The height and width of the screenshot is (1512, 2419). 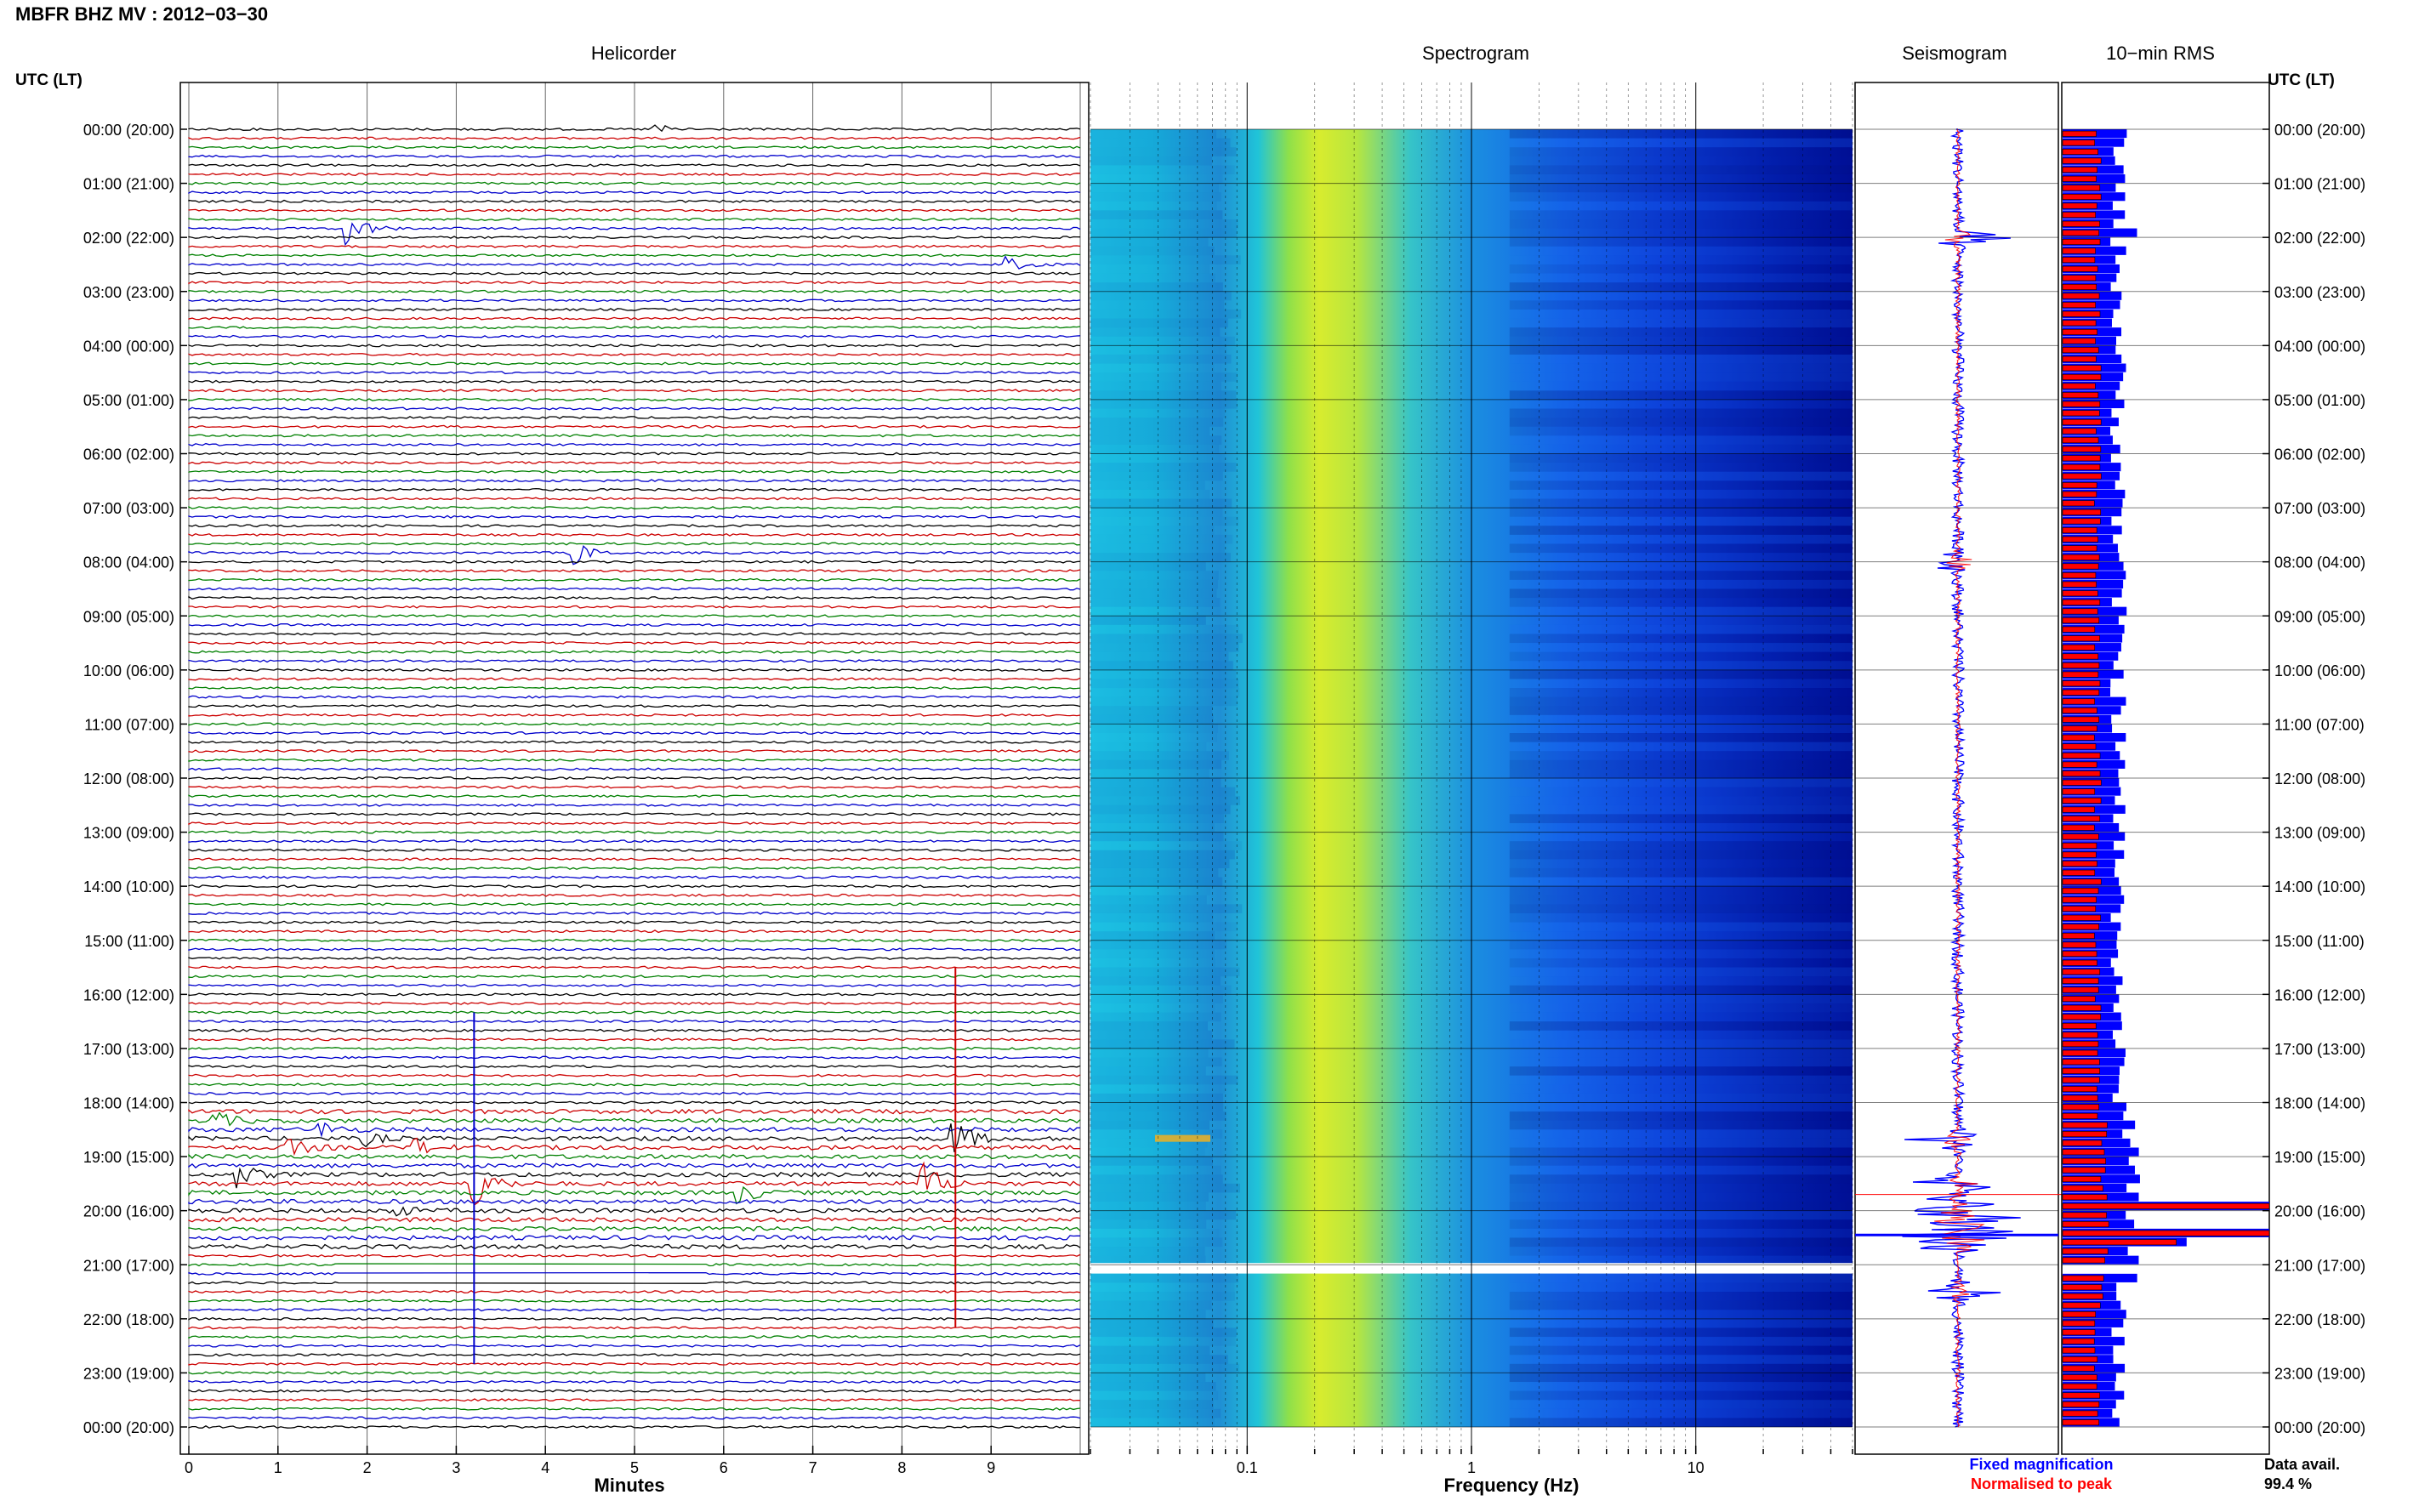 I want to click on hour-label-right: 16:00 (12:00), so click(x=2319, y=994).